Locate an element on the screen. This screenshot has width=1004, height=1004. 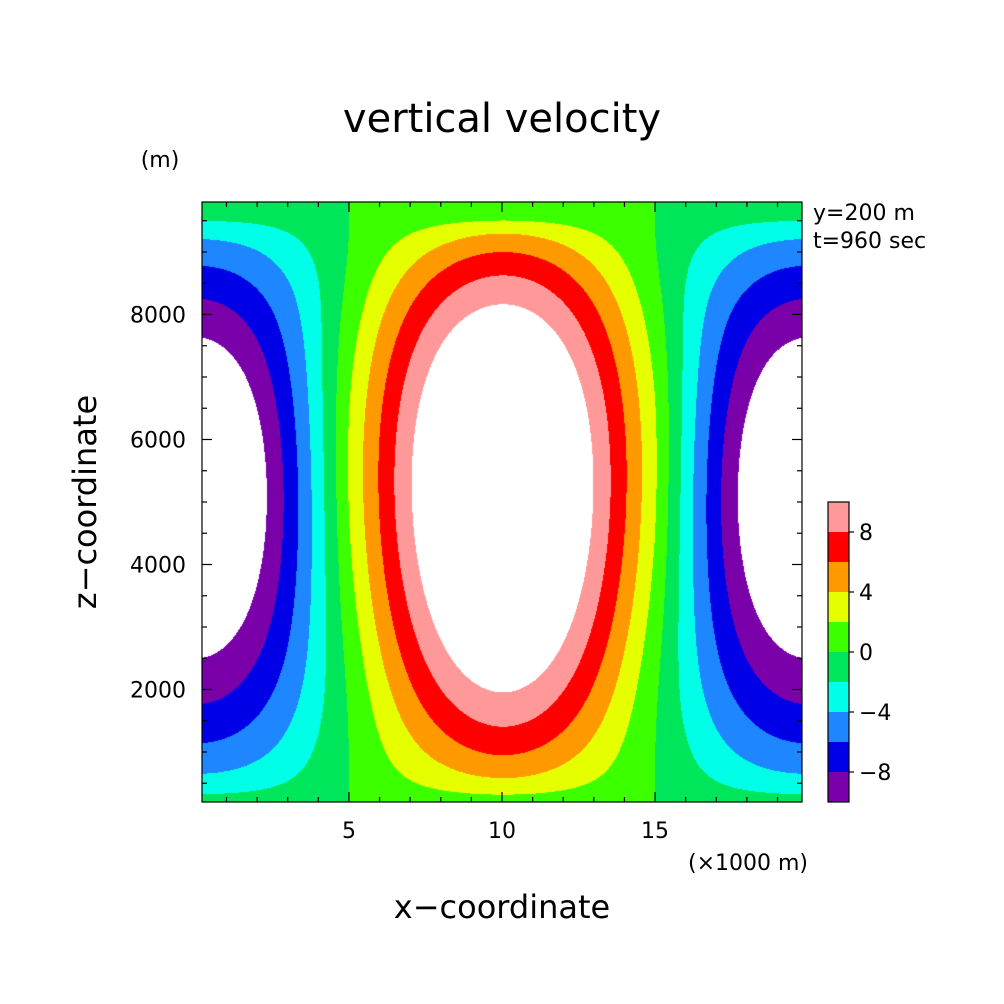
x-unit-label: (×1000 m) is located at coordinates (748, 863).